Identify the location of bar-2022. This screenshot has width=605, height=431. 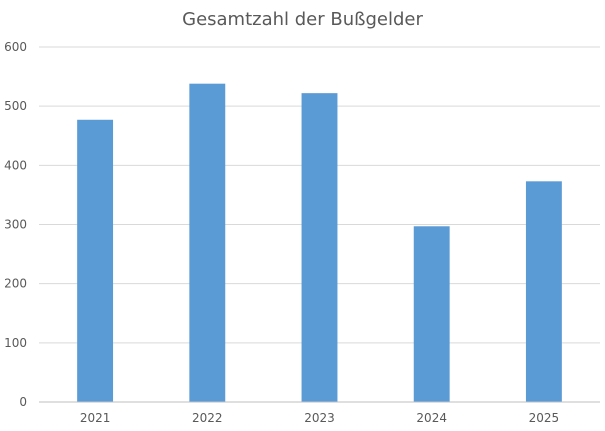
(207, 242).